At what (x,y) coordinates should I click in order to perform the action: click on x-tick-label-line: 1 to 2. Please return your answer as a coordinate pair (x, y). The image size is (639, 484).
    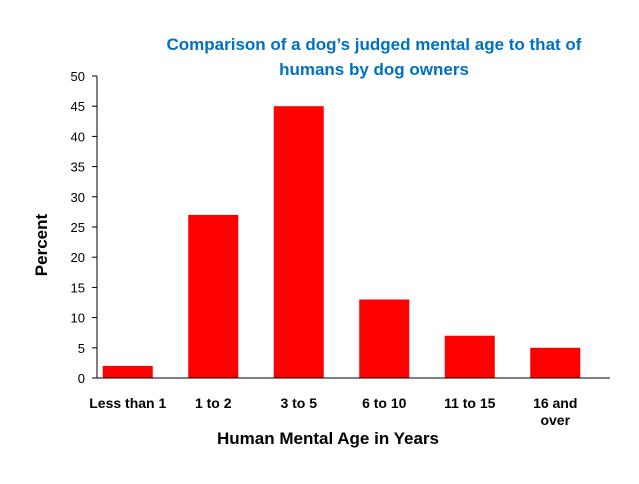
    Looking at the image, I should click on (213, 403).